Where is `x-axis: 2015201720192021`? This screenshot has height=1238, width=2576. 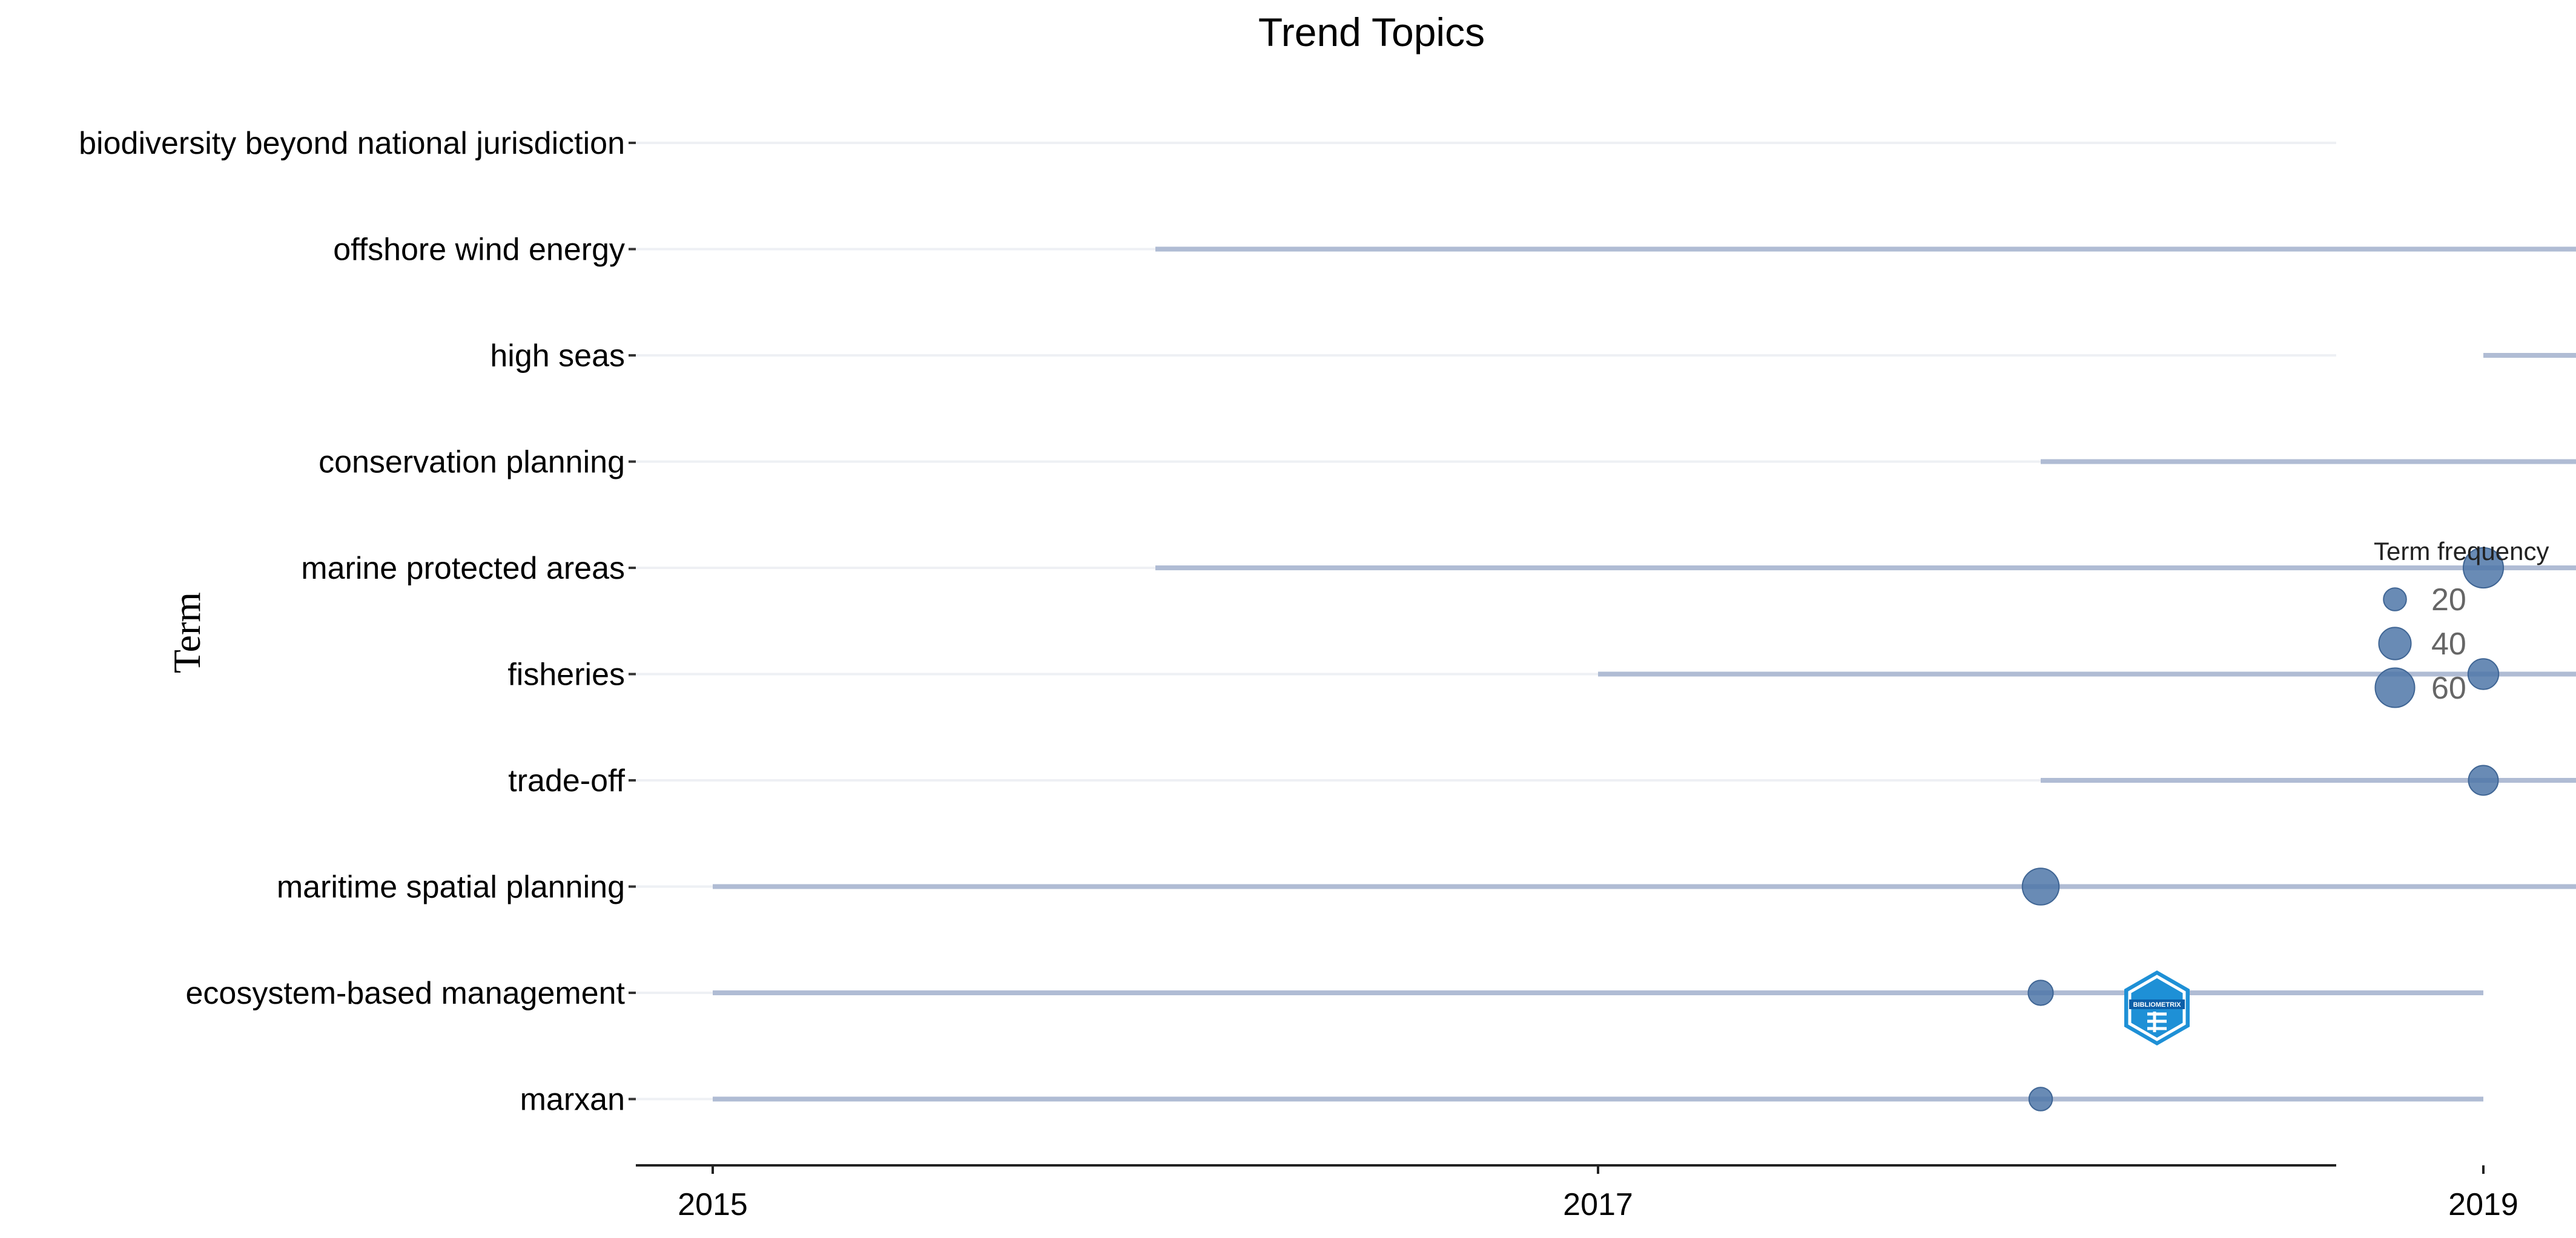 x-axis: 2015201720192021 is located at coordinates (1577, 1193).